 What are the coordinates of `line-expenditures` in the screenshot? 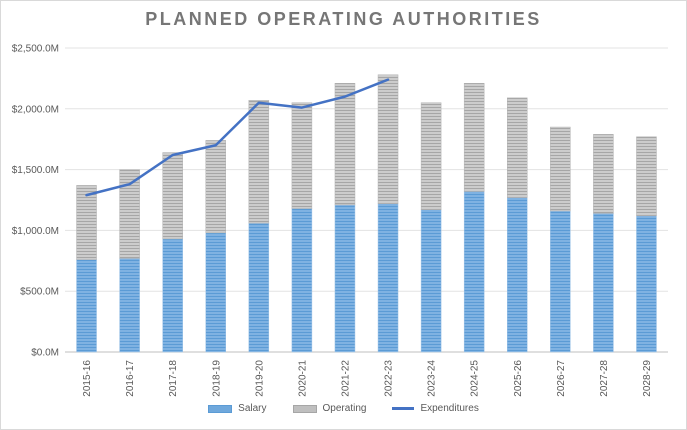 It's located at (237, 137).